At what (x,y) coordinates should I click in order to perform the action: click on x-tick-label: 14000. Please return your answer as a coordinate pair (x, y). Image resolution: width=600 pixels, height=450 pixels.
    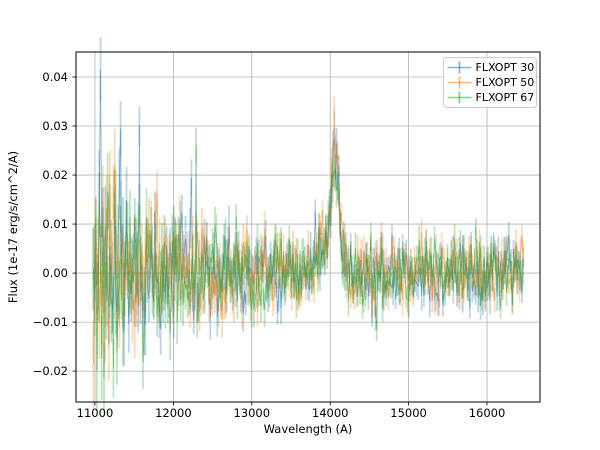
    Looking at the image, I should click on (330, 413).